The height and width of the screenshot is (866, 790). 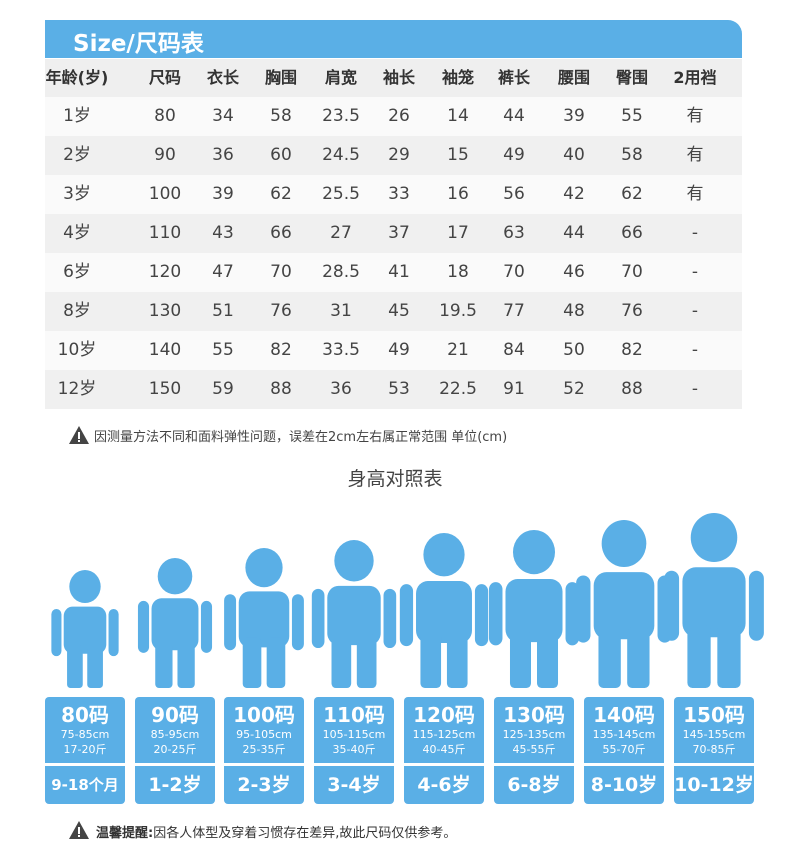 I want to click on cell: 12岁, so click(x=77, y=389).